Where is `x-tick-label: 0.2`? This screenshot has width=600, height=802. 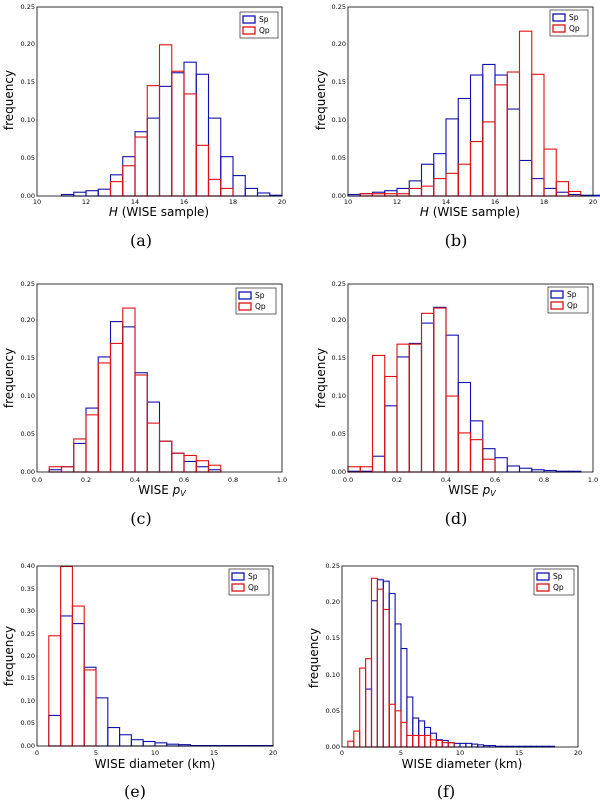
x-tick-label: 0.2 is located at coordinates (86, 480).